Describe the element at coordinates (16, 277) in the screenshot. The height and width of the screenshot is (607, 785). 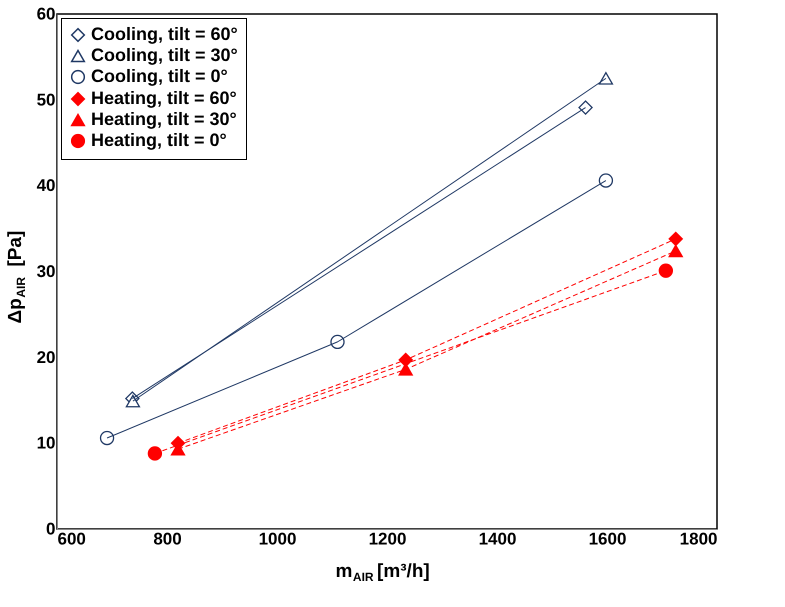
I see `y-axis-title: ΔpAIR [Pa]` at that location.